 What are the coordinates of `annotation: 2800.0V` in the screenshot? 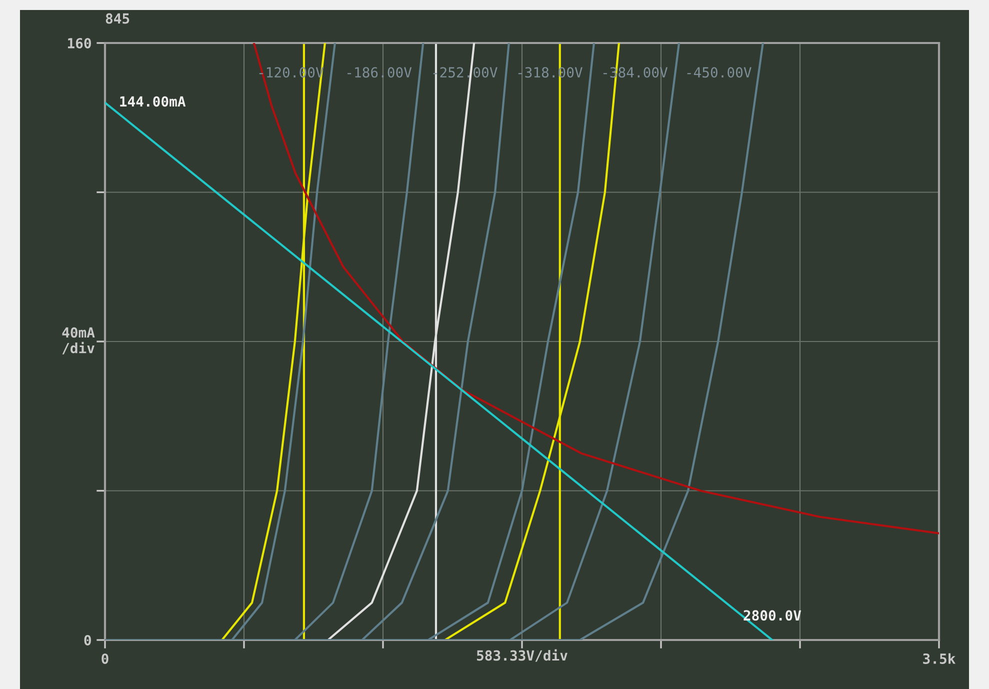 It's located at (773, 615).